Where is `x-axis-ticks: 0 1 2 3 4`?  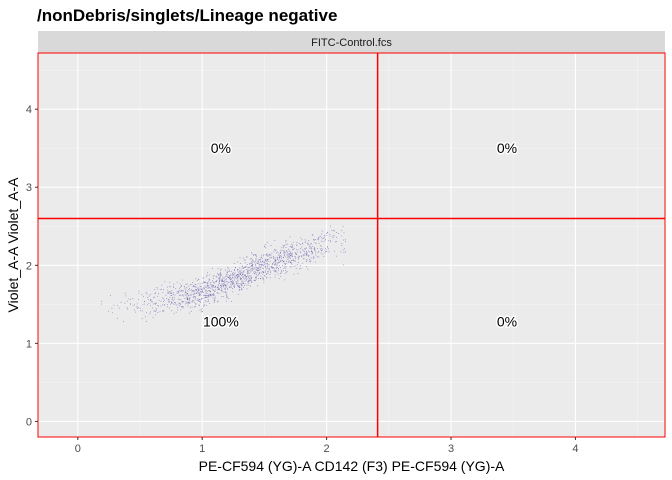 x-axis-ticks: 0 1 2 3 4 is located at coordinates (326, 446).